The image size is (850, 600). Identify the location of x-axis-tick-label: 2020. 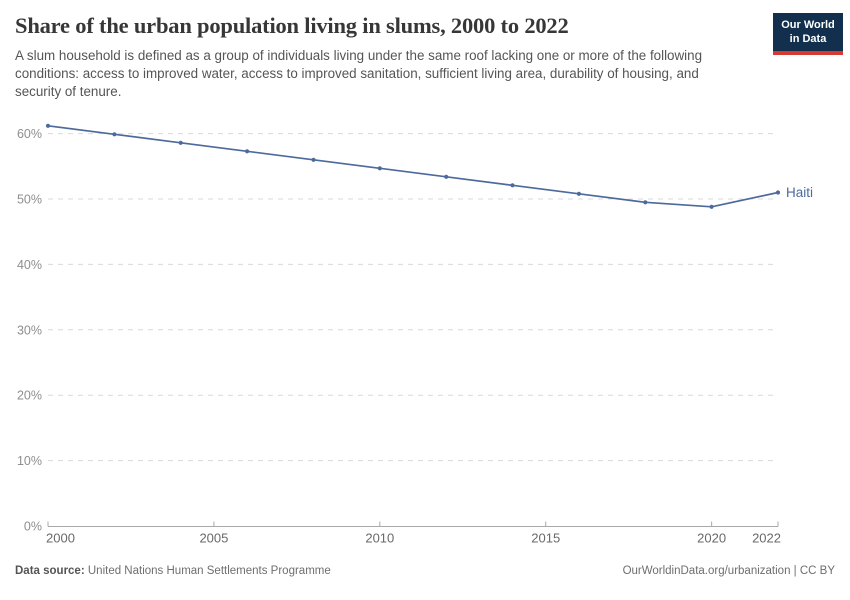
(711, 537).